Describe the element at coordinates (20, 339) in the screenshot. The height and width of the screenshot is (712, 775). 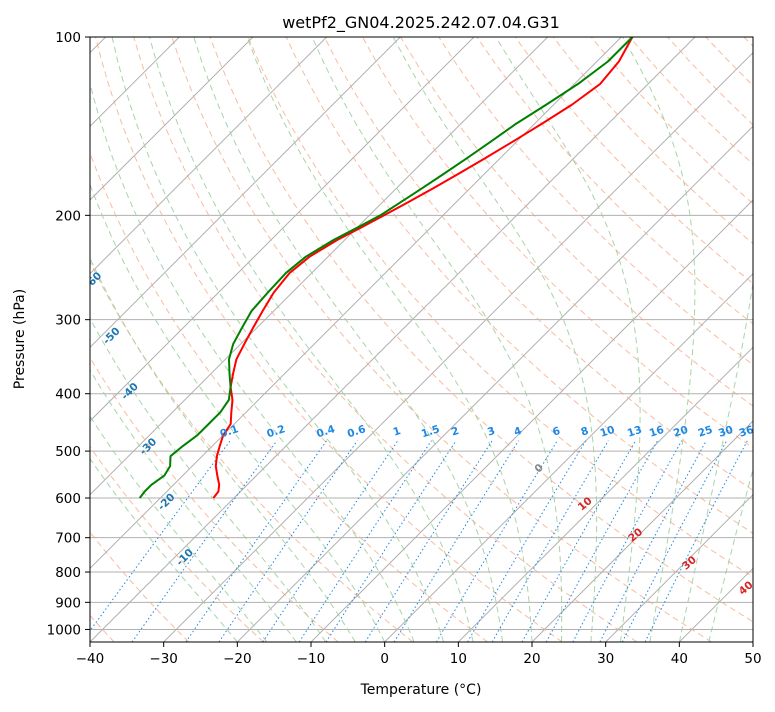
I see `y-axis-label: Pressure (hPa)` at that location.